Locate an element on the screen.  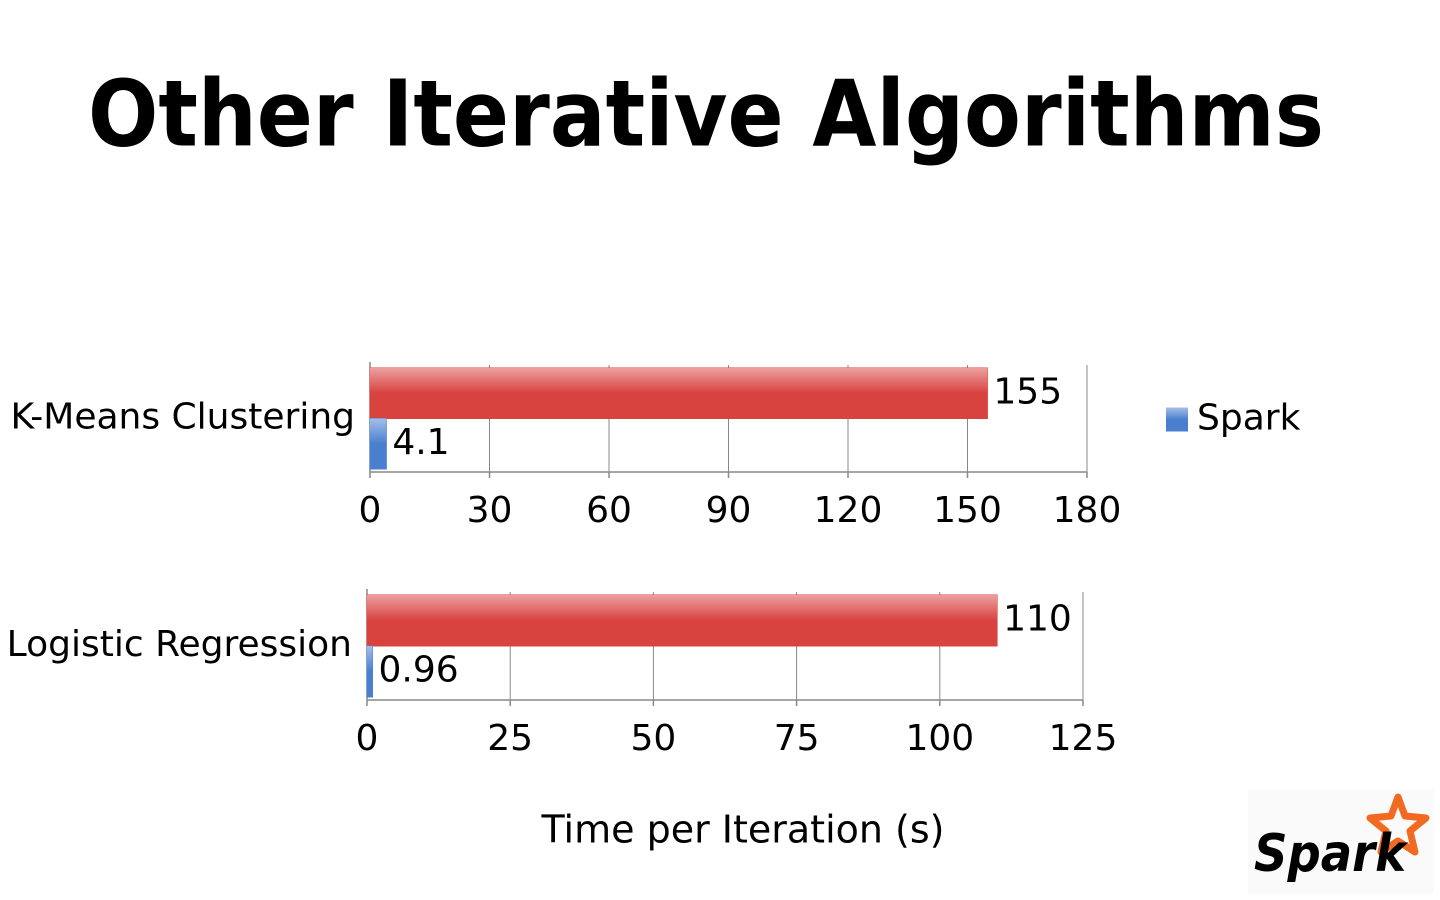
x-tick-label: 125 is located at coordinates (1083, 738).